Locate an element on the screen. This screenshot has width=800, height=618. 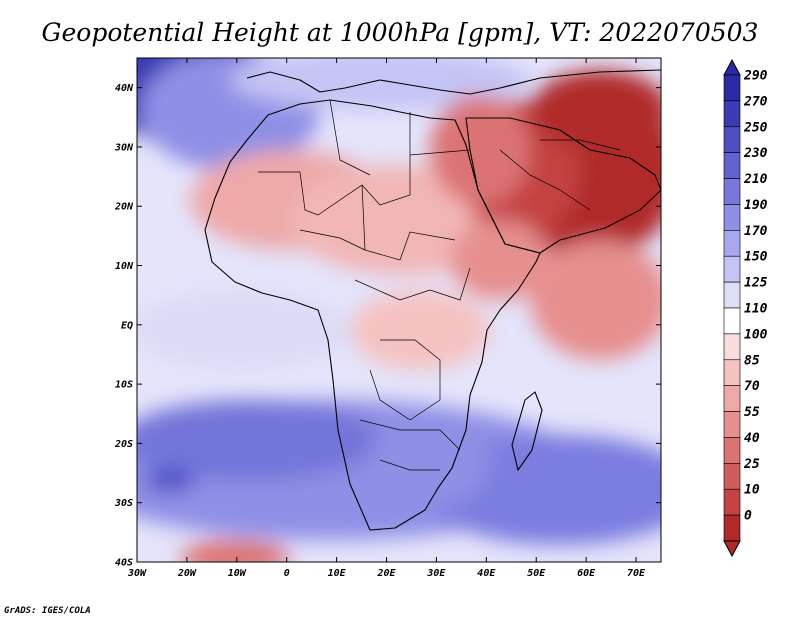
longitude-tick-label: 60E is located at coordinates (586, 573).